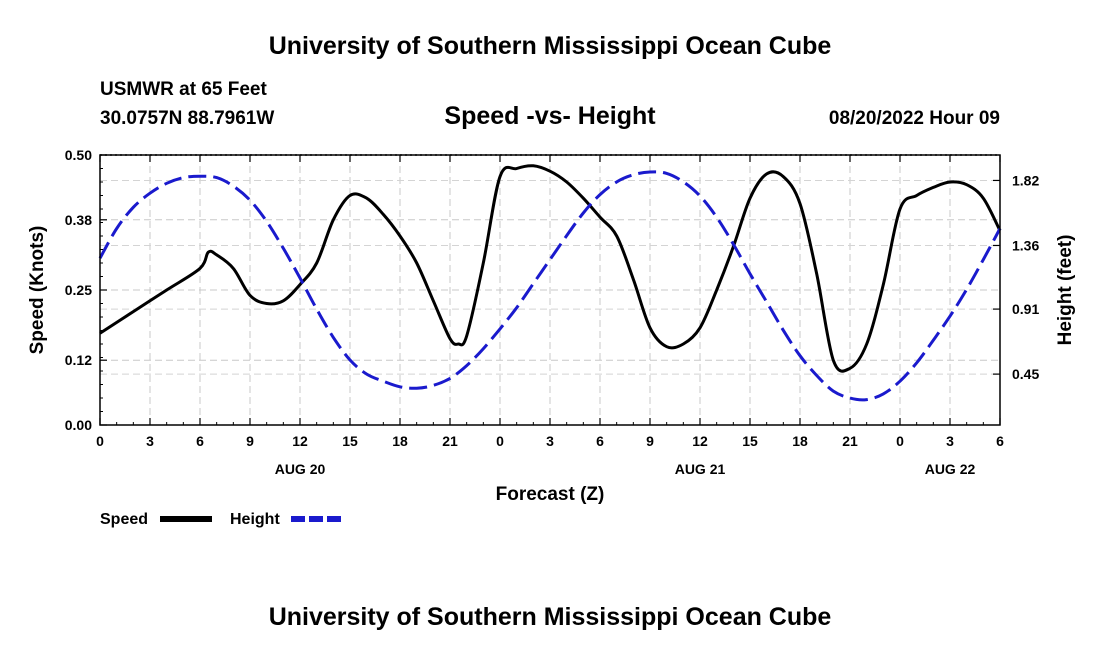  What do you see at coordinates (255, 519) in the screenshot?
I see `legend-height-label: Height` at bounding box center [255, 519].